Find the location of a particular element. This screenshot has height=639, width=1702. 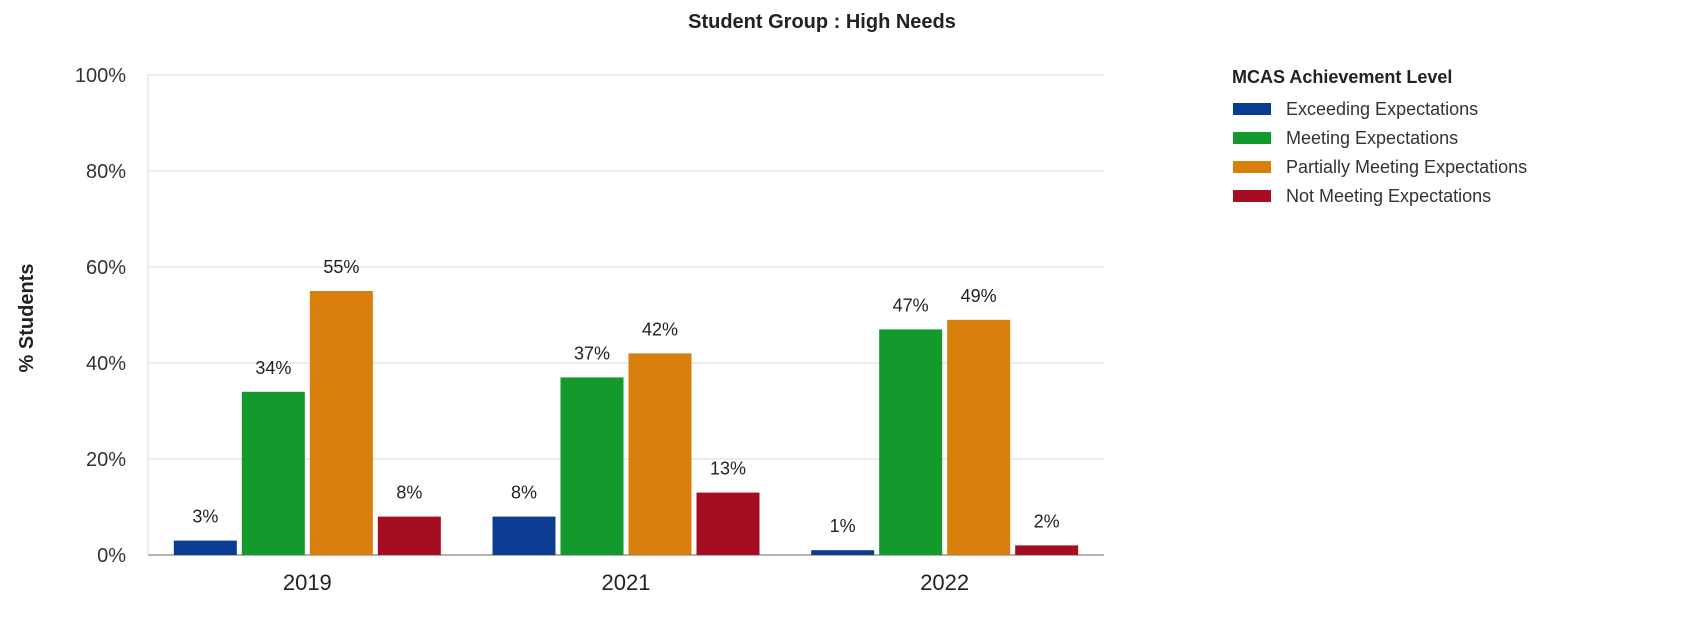

y-tick-label: 80% is located at coordinates (106, 172).